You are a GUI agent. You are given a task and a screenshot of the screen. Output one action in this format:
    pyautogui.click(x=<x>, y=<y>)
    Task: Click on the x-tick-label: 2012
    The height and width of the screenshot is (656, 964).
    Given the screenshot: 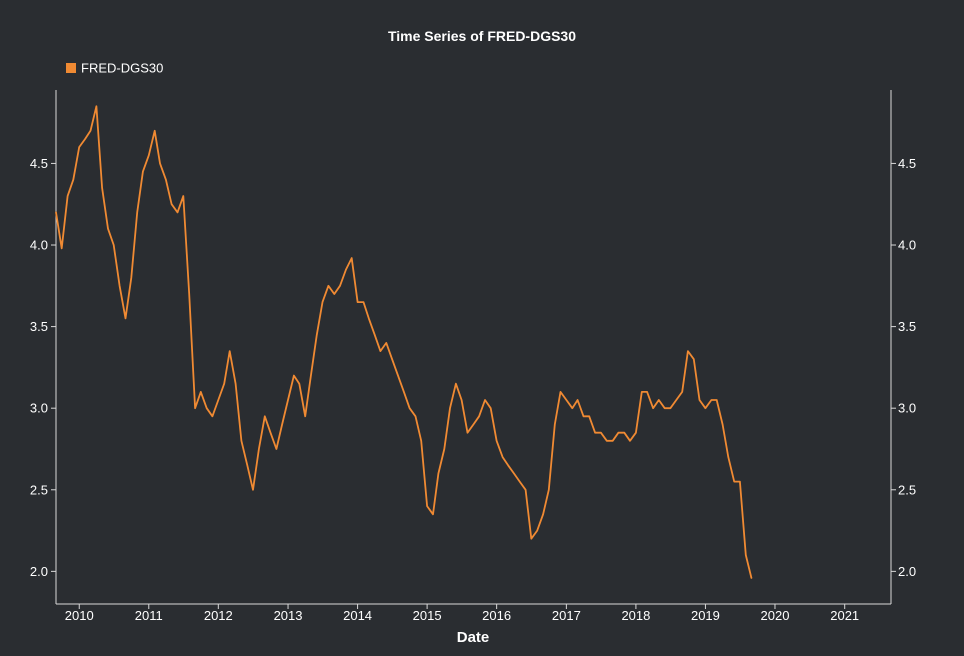 What is the action you would take?
    pyautogui.click(x=218, y=615)
    